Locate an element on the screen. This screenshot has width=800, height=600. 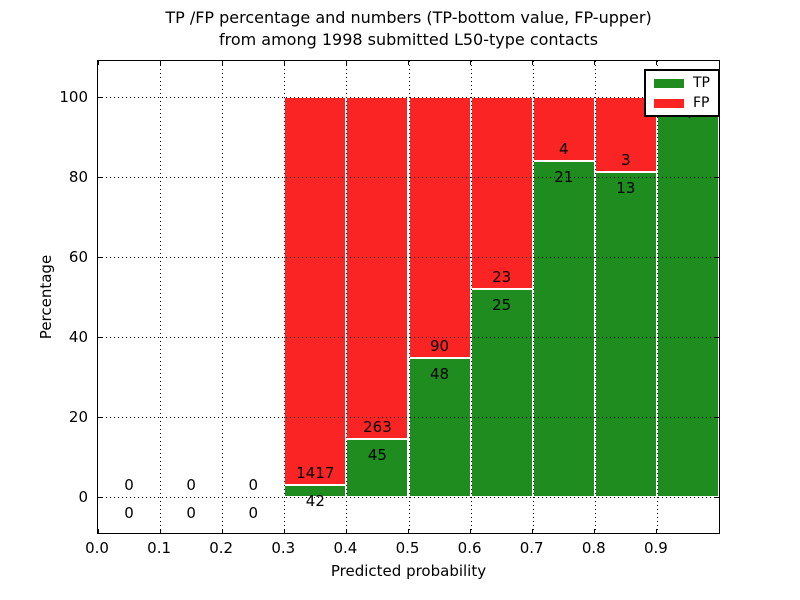
legend-entry-tp: TP is located at coordinates (682, 83).